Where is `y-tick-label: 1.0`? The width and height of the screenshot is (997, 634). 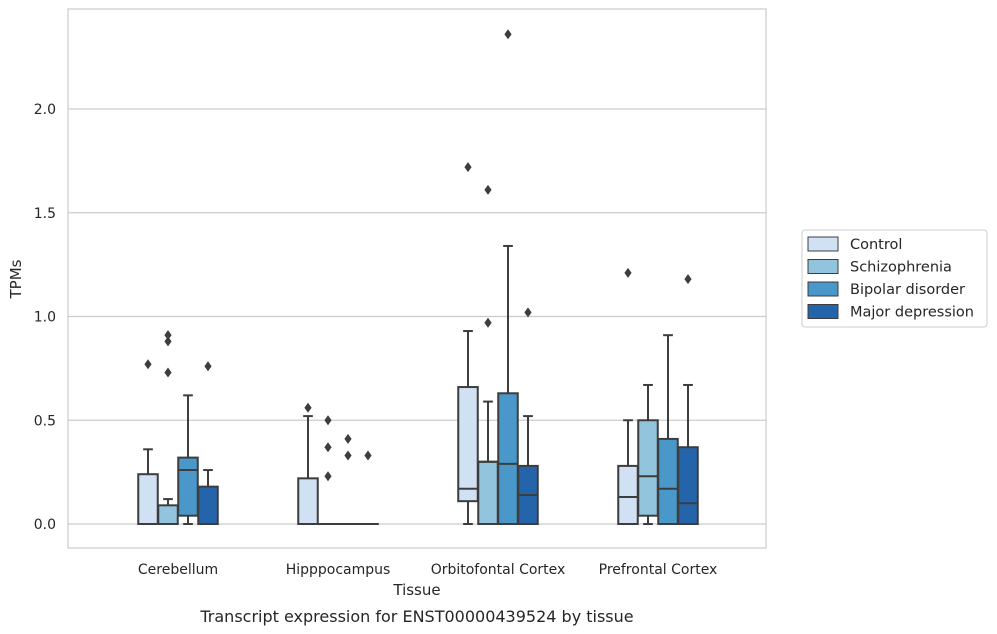
y-tick-label: 1.0 is located at coordinates (45, 318).